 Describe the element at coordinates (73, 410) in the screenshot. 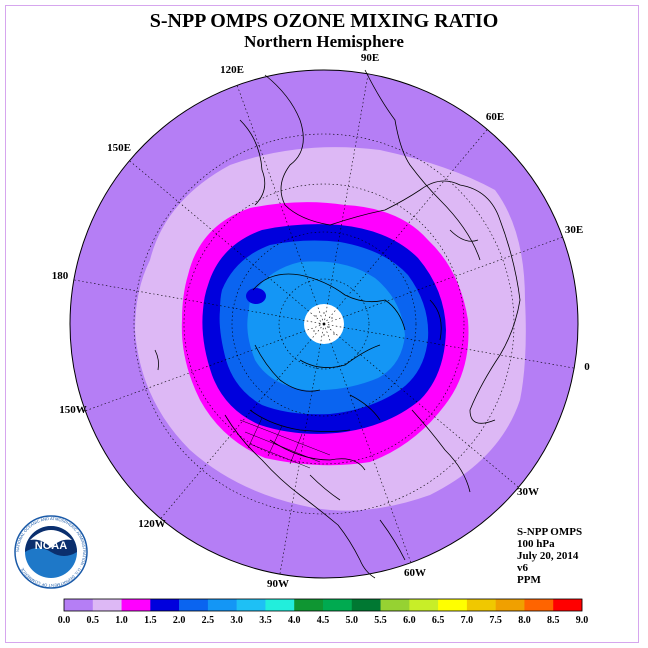

I see `lon-label-150w: 150W` at that location.